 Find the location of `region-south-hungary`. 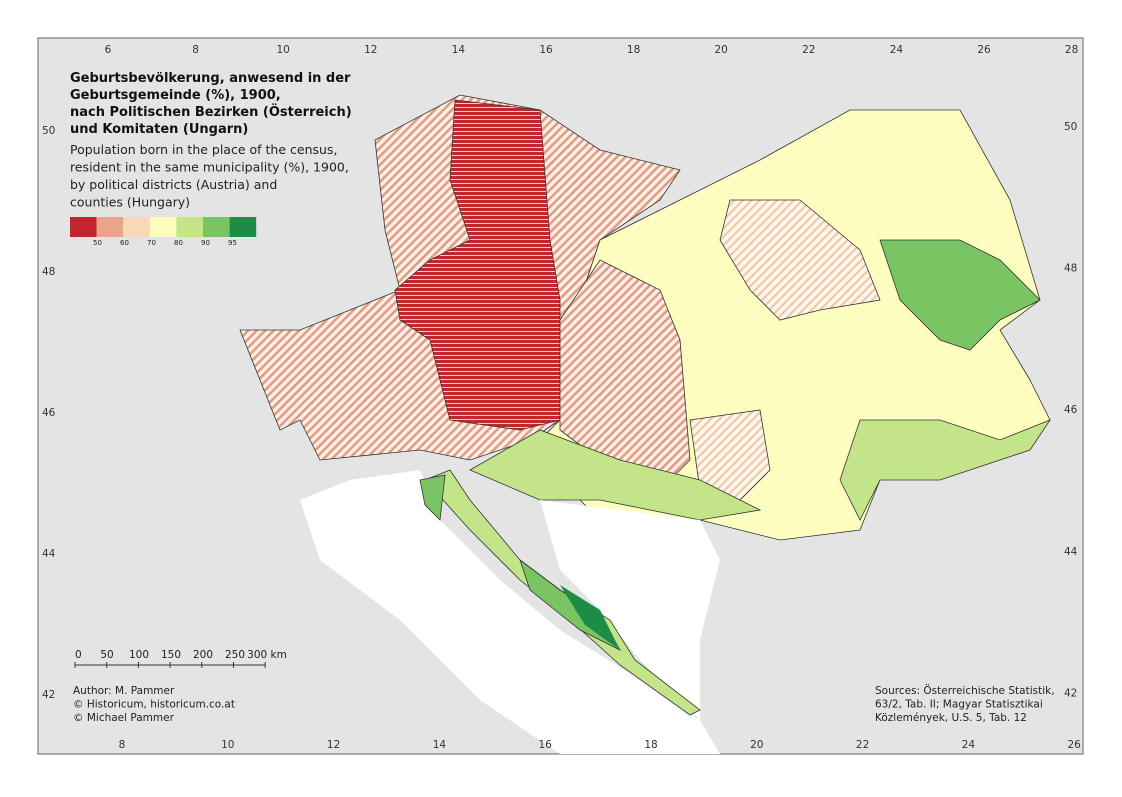

region-south-hungary is located at coordinates (730, 455).